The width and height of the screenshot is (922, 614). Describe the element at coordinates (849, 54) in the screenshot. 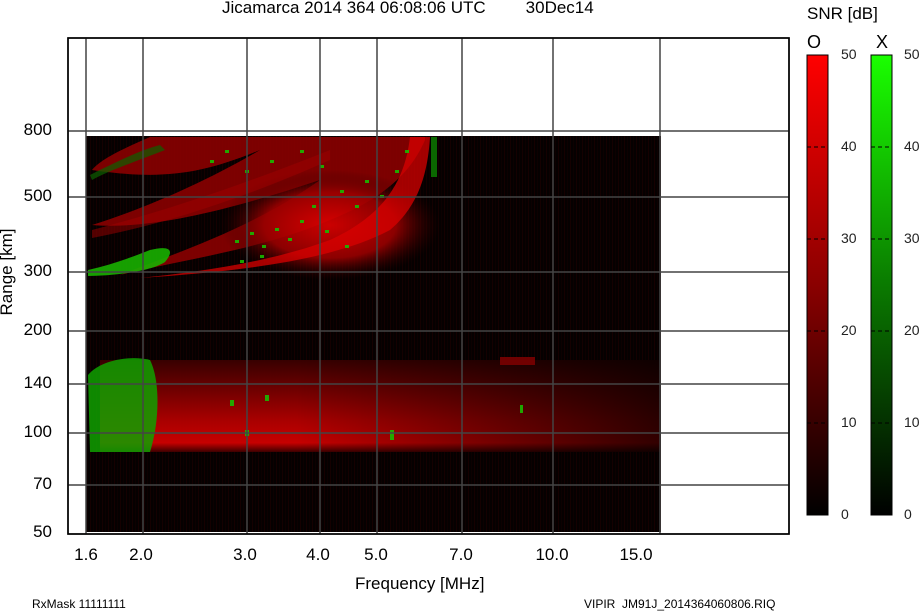

I see `cb-o-tick-50: 50` at that location.